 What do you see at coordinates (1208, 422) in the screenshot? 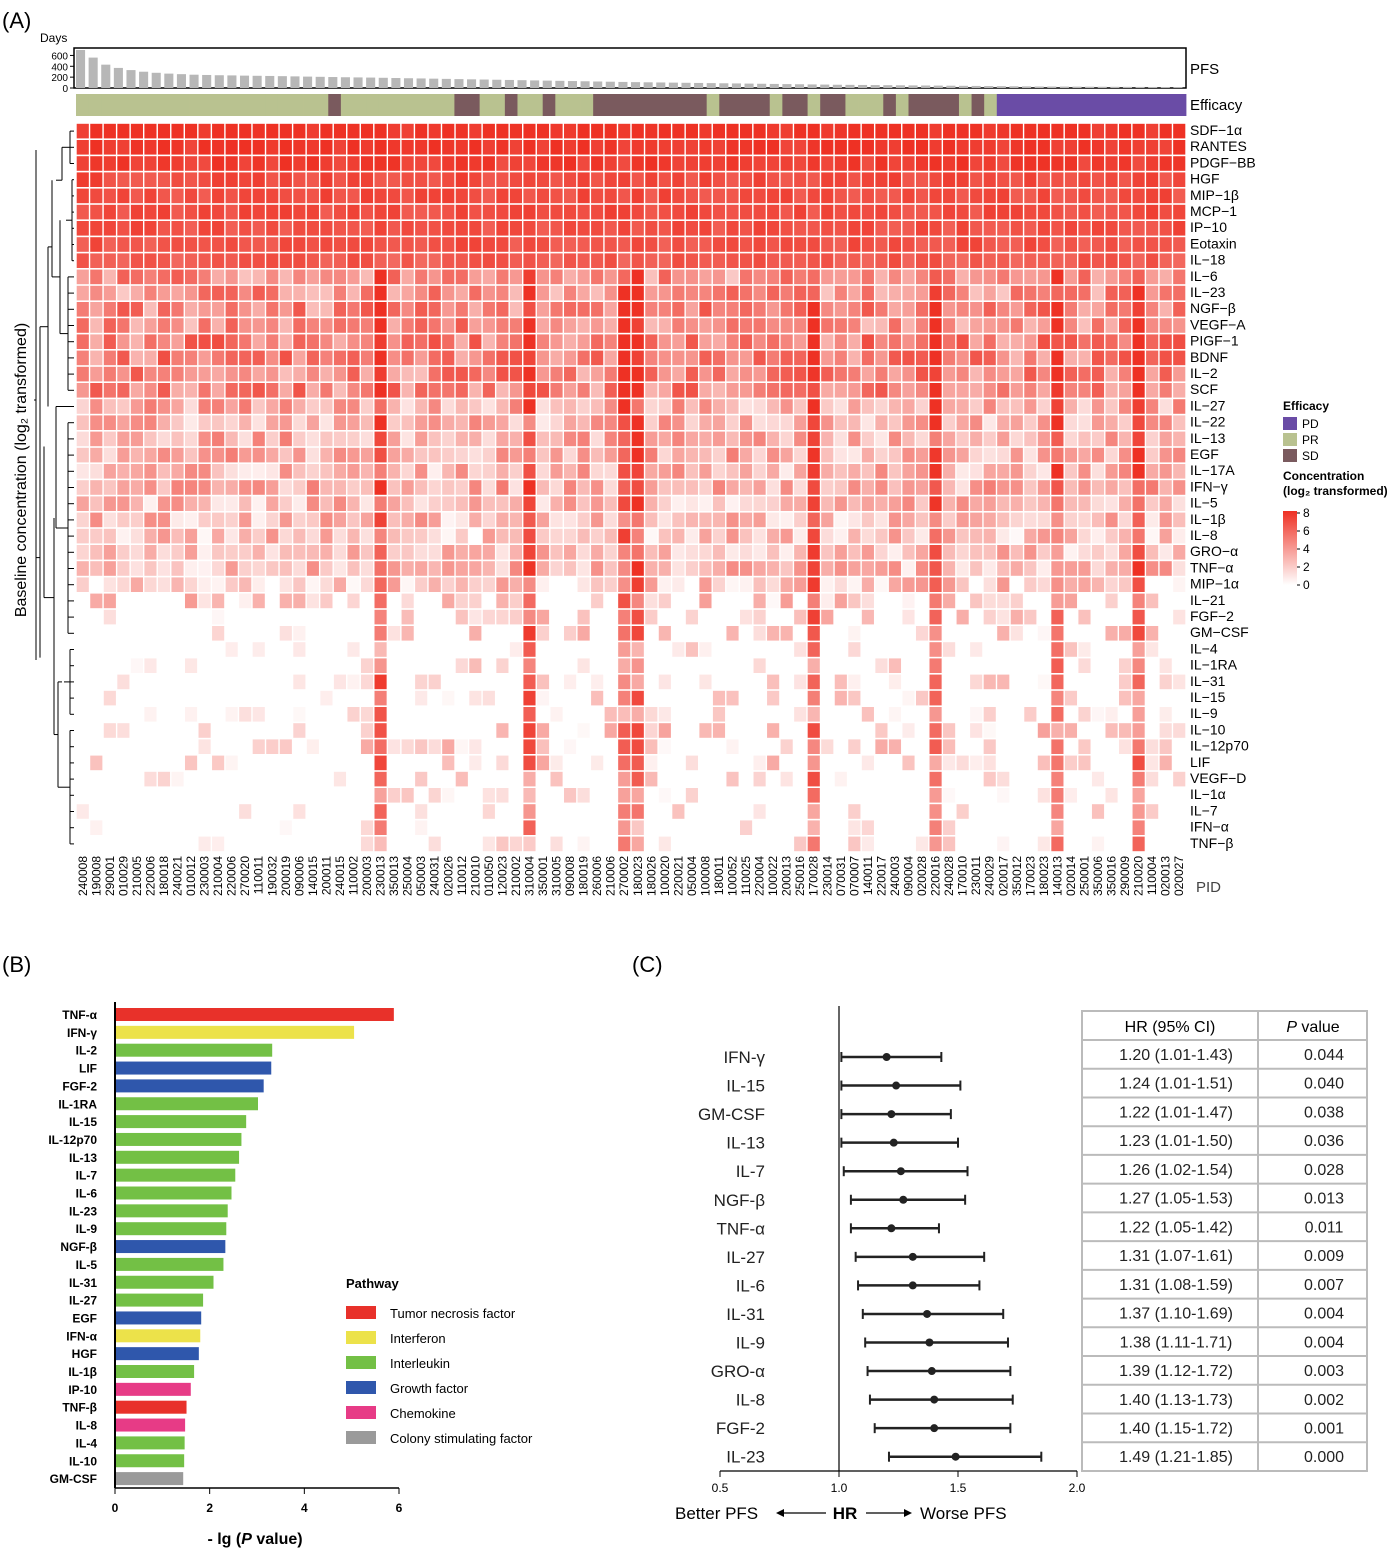
I see `heatmap-row-label: IL−22` at bounding box center [1208, 422].